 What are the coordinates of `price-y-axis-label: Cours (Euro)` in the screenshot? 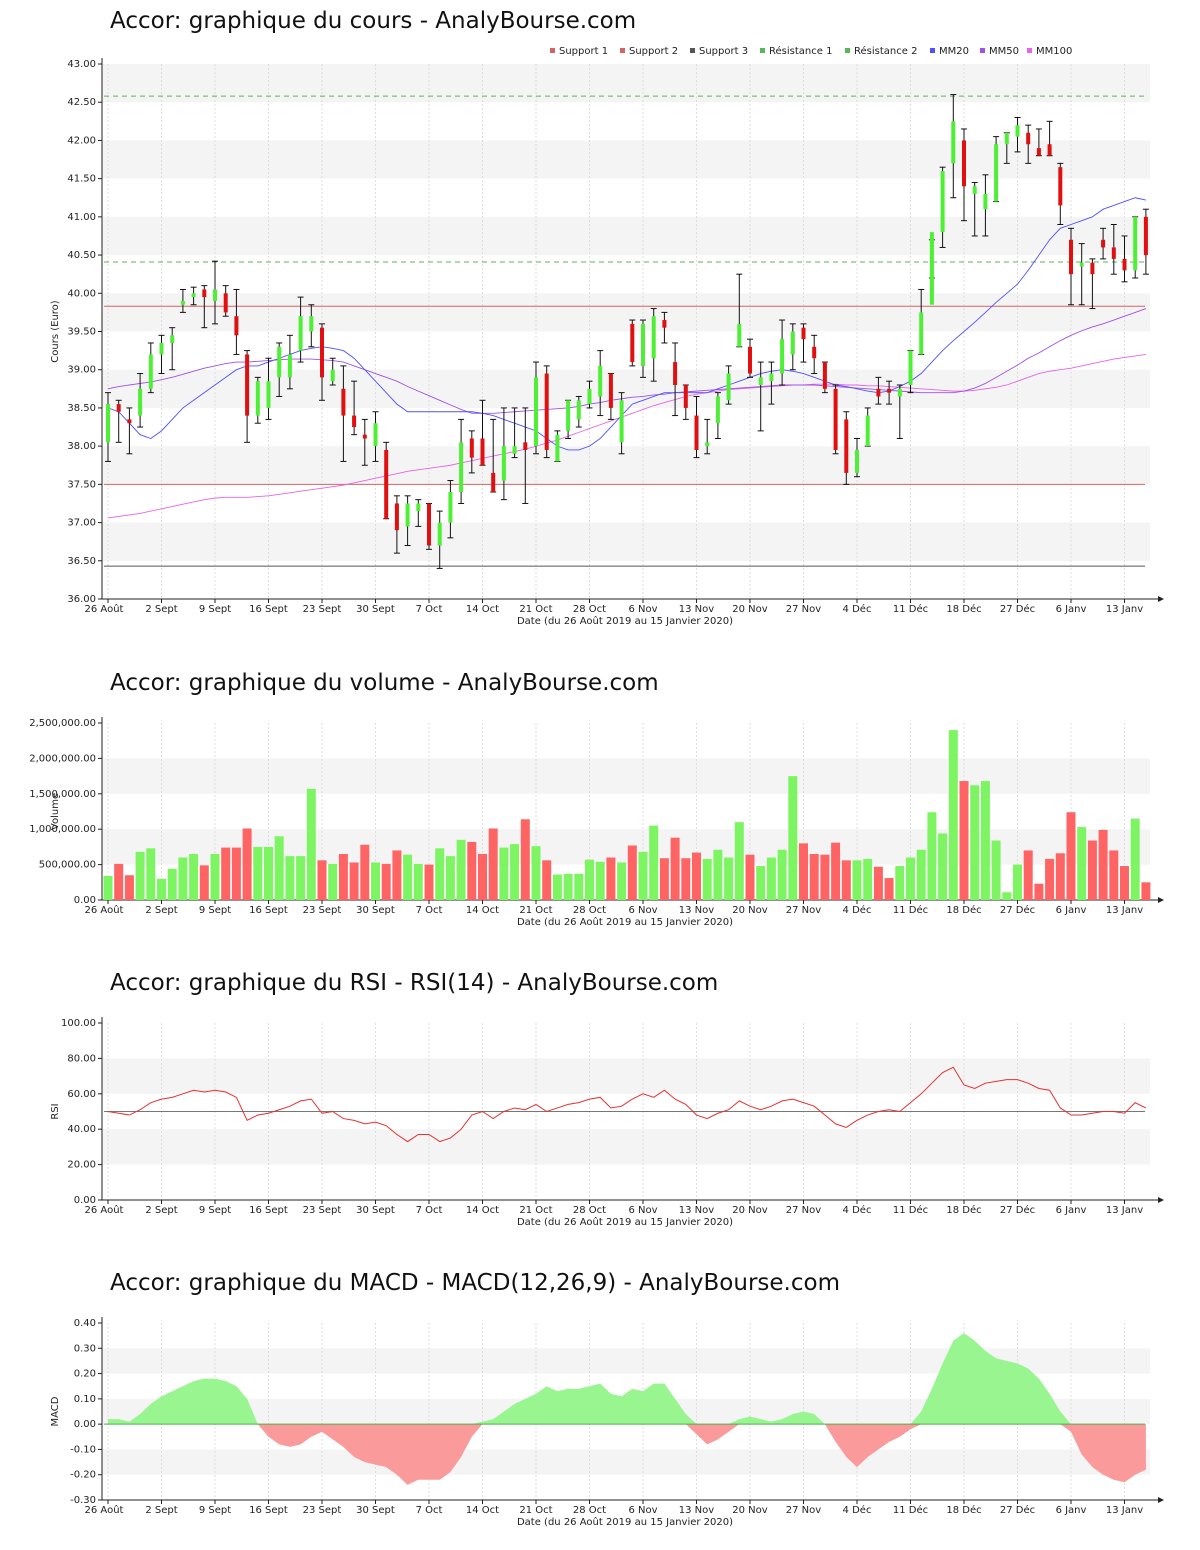 It's located at (55, 331).